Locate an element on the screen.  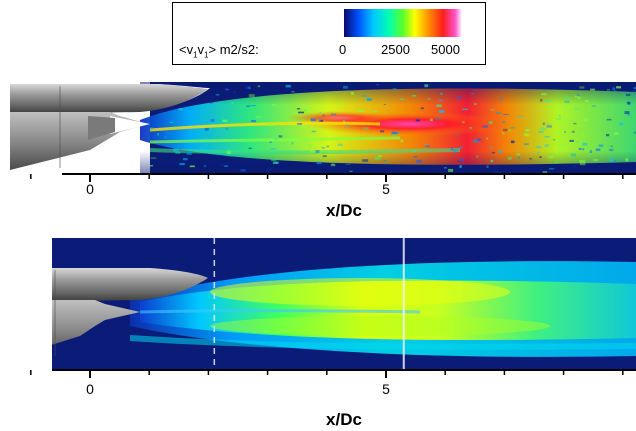
bottom-tick-label-5: 5 is located at coordinates (386, 389).